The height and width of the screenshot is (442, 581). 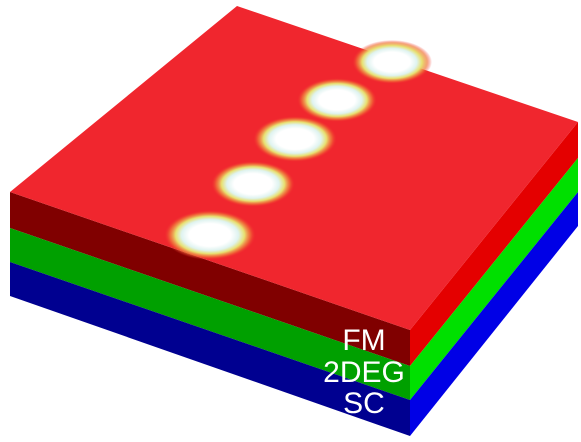 What do you see at coordinates (363, 340) in the screenshot?
I see `layer-label: FM` at bounding box center [363, 340].